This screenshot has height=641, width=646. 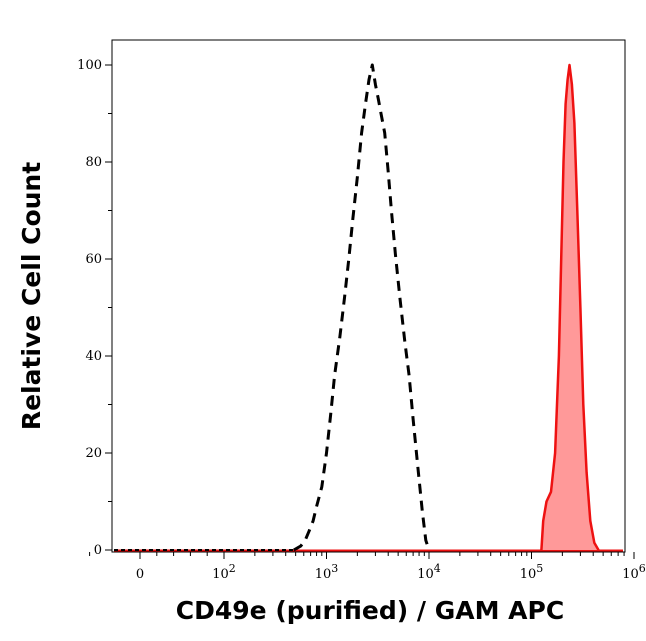 What do you see at coordinates (429, 572) in the screenshot?
I see `x-tick-label: 10⁴` at bounding box center [429, 572].